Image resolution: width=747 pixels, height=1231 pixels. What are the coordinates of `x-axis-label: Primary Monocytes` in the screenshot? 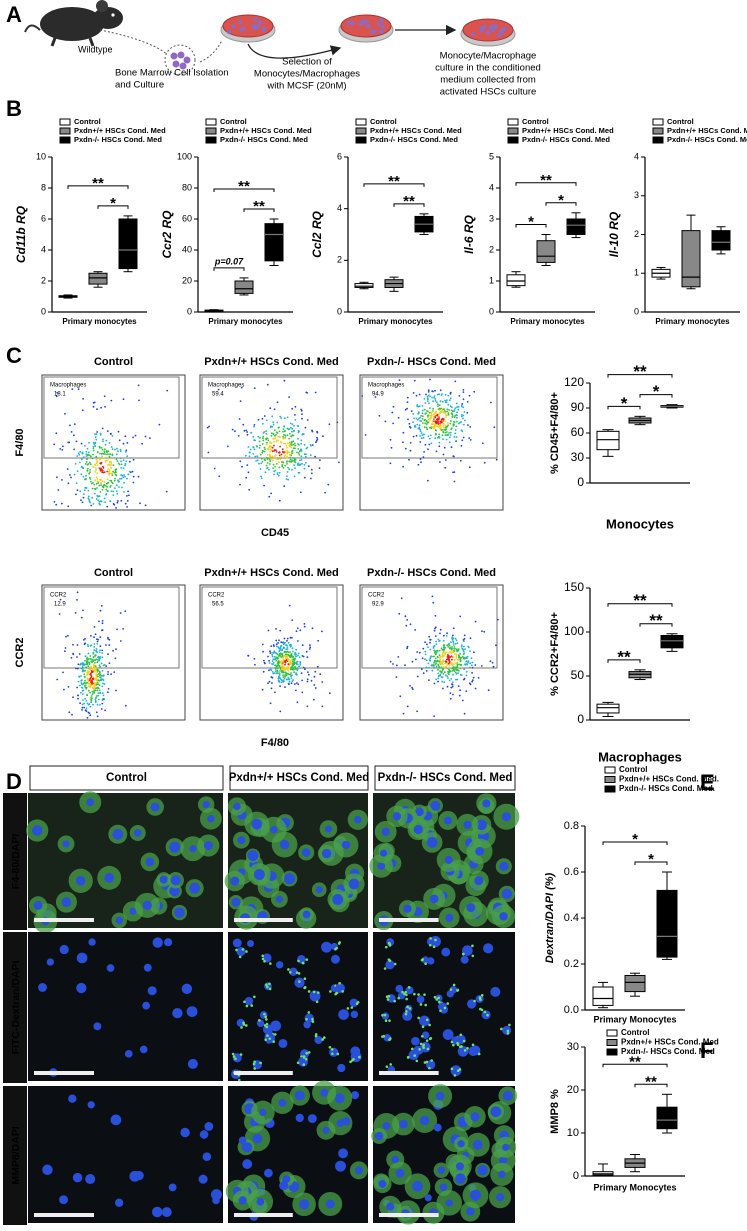 It's located at (634, 1187).